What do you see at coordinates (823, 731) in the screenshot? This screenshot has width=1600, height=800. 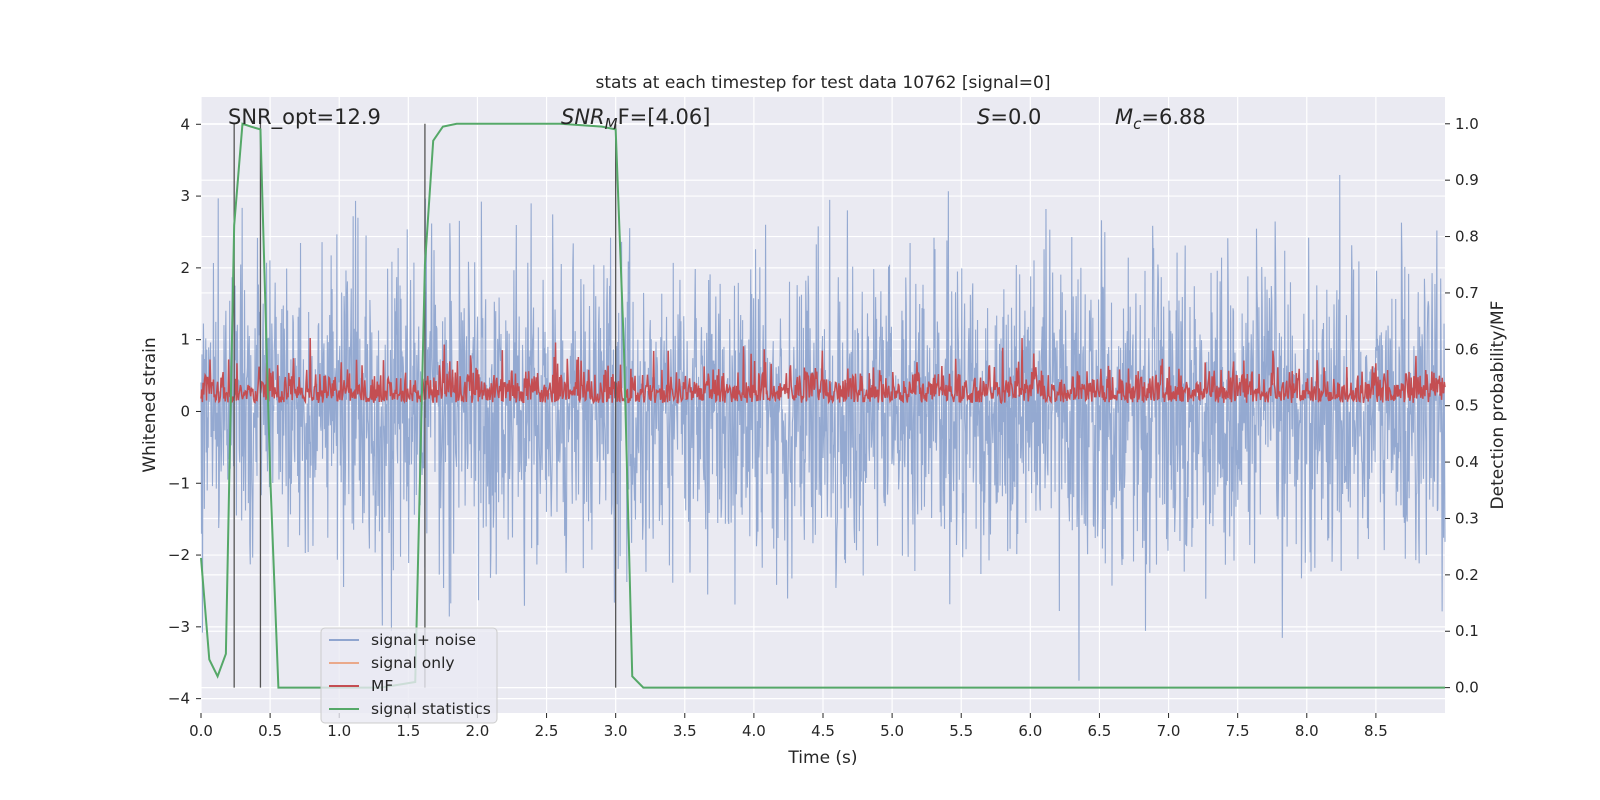 I see `x-tick-label: 4.5` at bounding box center [823, 731].